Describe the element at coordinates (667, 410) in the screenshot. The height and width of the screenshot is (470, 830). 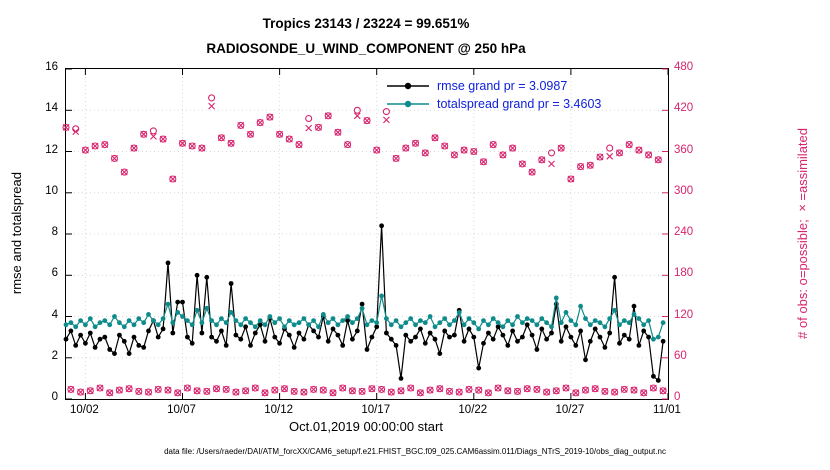
I see `x-tick-11/01: 11/01` at that location.